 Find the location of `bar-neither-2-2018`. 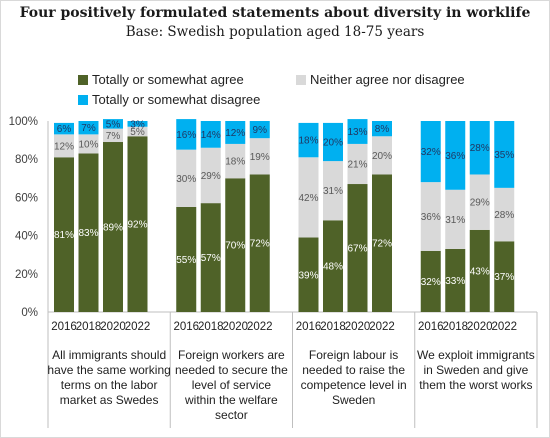

bar-neither-2-2018 is located at coordinates (210, 175).